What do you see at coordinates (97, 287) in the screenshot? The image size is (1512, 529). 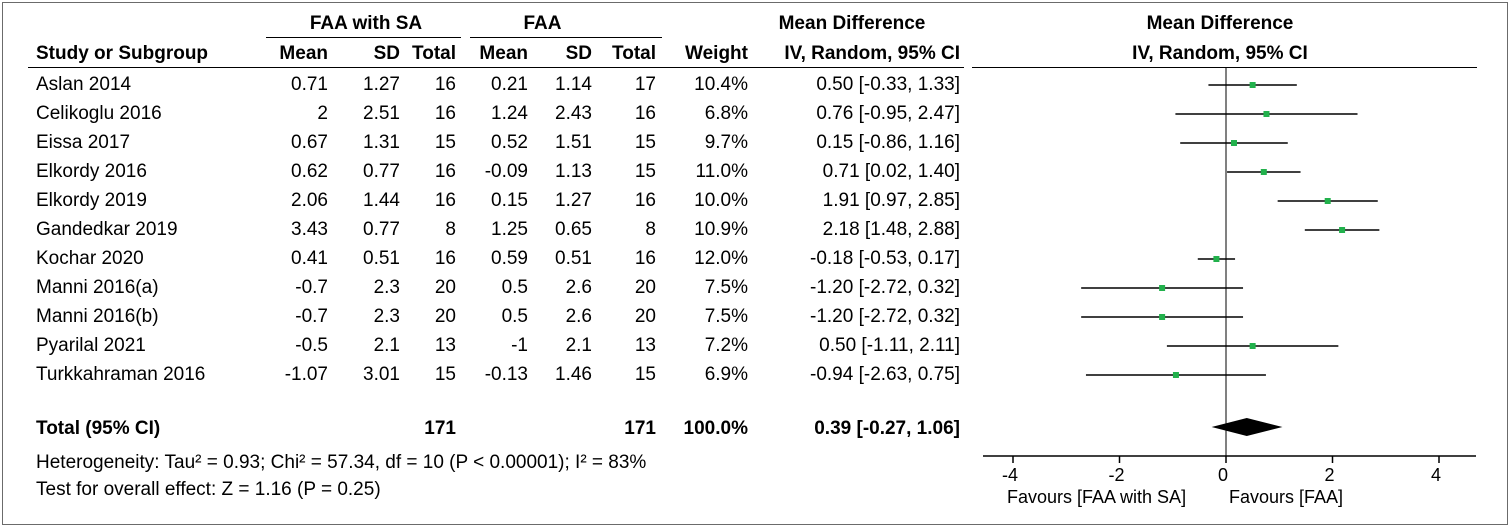 I see `study-name: Manni 2016(a)` at bounding box center [97, 287].